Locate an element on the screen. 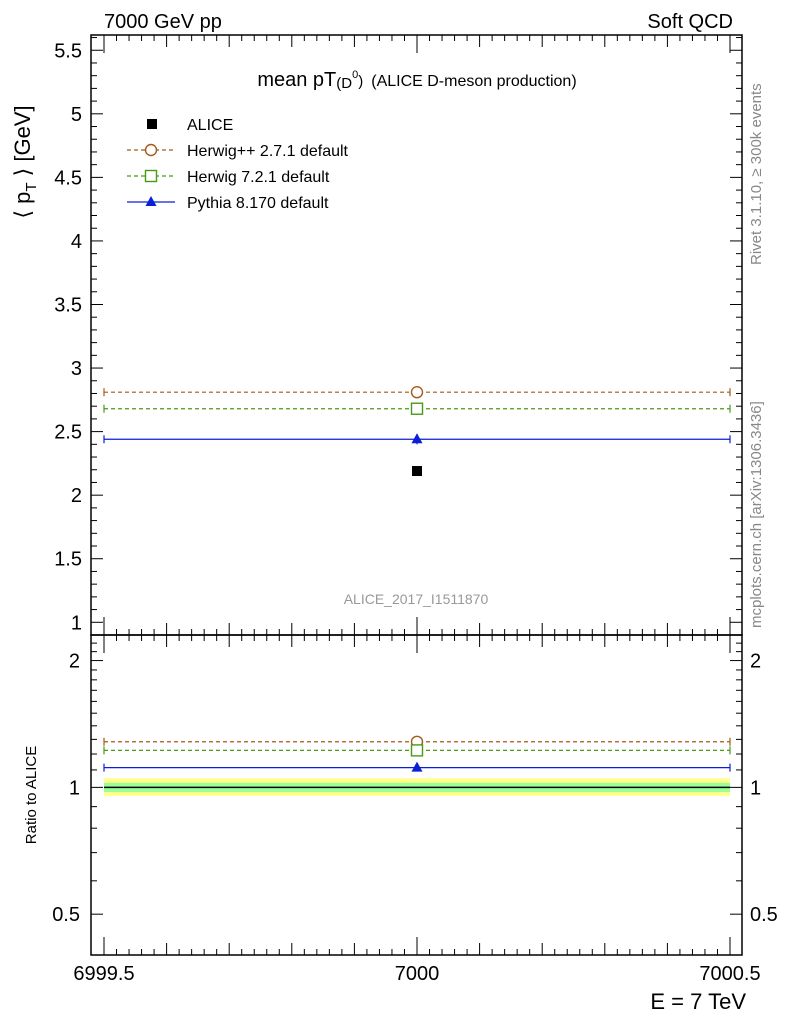 Image resolution: width=786 pixels, height=1024 pixels. x-tick-label: 7000 is located at coordinates (417, 974).